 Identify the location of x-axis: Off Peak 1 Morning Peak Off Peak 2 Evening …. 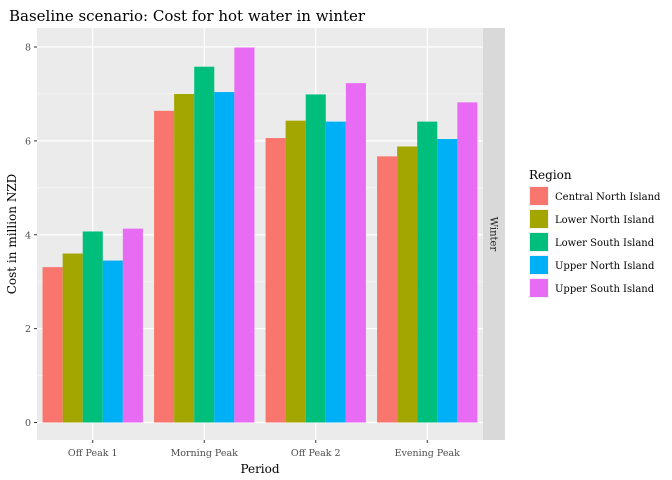
(264, 449).